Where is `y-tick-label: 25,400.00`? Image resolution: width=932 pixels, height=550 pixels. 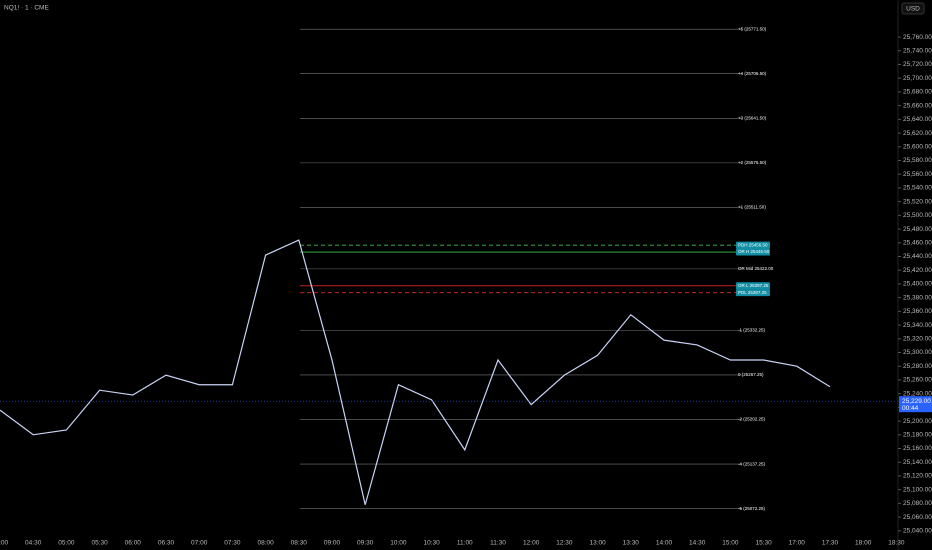
y-tick-label: 25,400.00 is located at coordinates (917, 284).